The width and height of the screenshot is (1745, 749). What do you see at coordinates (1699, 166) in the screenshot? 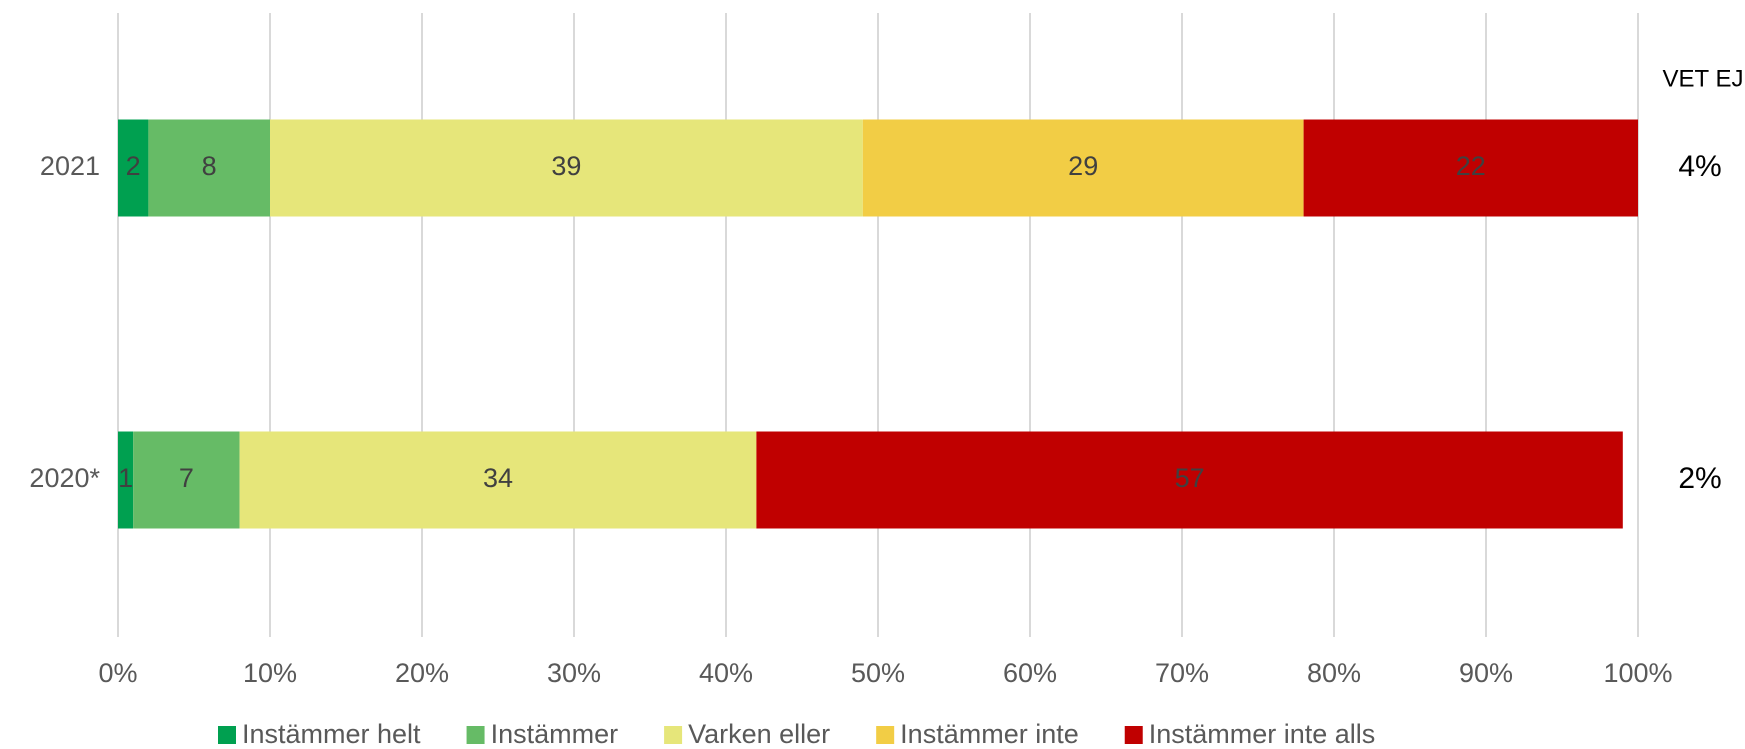
I see `side-value: 4%` at bounding box center [1699, 166].